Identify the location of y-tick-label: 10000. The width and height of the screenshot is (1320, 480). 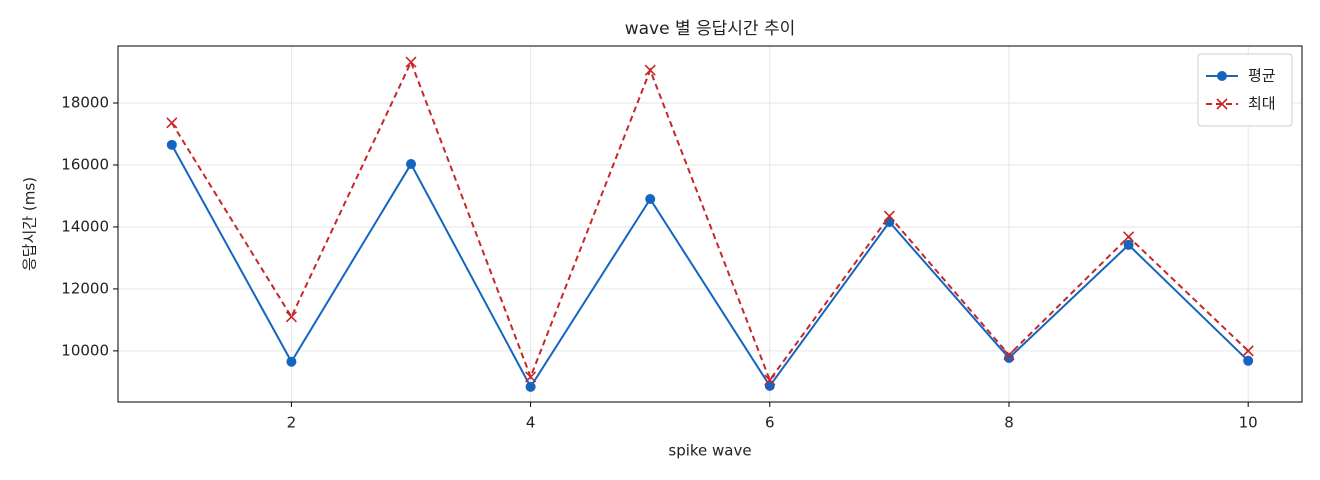
(85, 350).